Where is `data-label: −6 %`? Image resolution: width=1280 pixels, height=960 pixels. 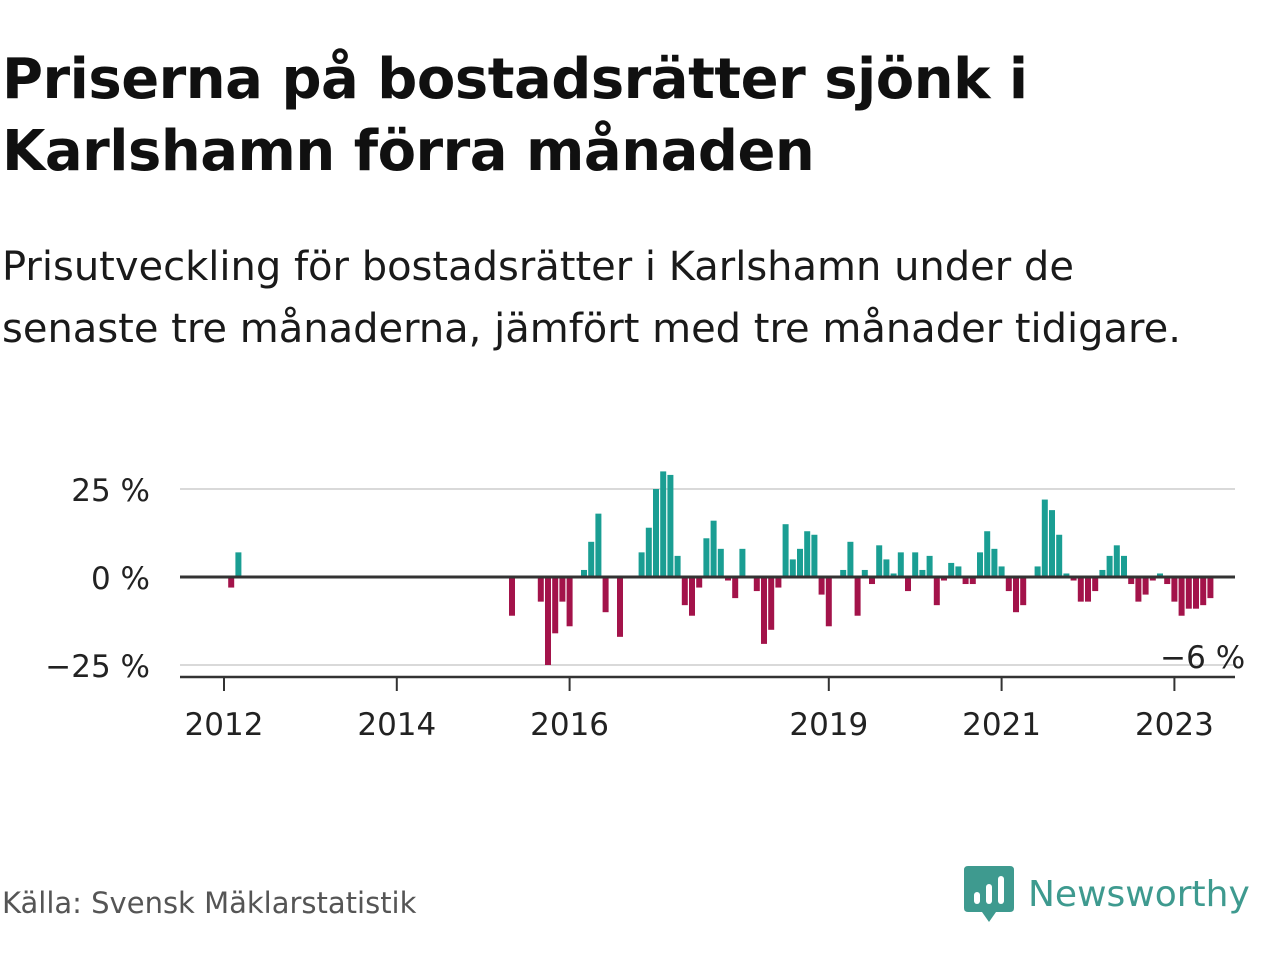 data-label: −6 % is located at coordinates (1202, 658).